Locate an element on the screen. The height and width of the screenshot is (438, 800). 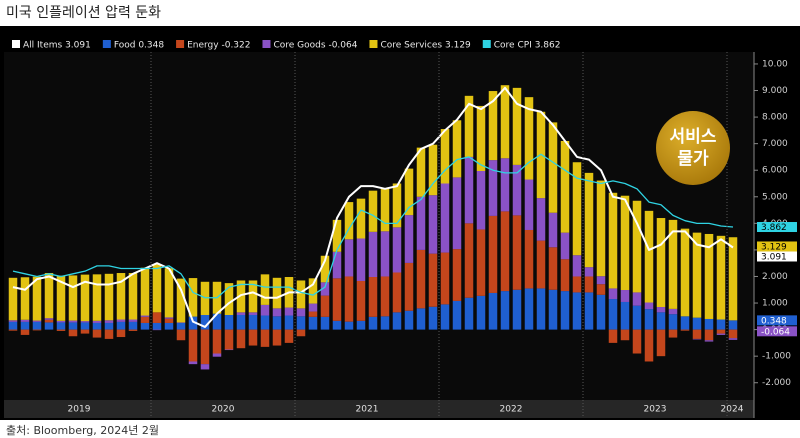
x-tick-label: 2024 is located at coordinates (732, 410).